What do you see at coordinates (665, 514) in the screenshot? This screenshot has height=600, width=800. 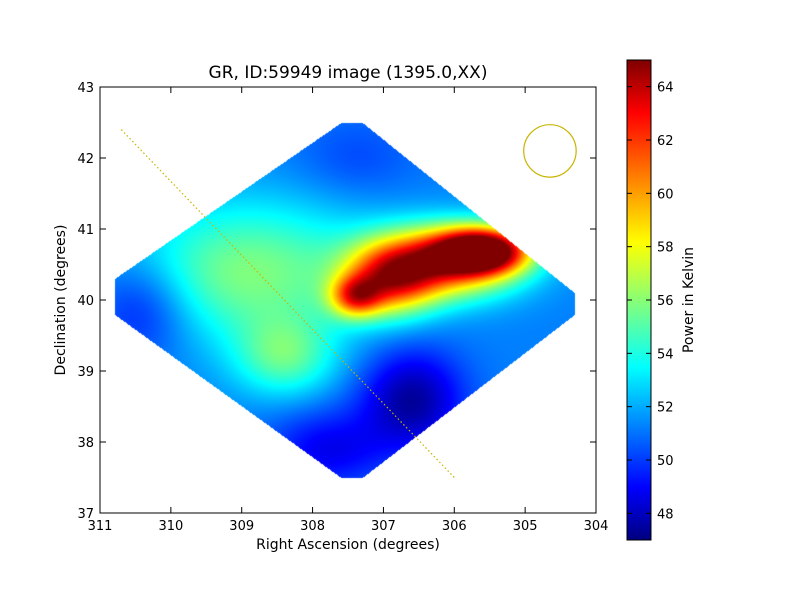 I see `colorbar-tick-label: 48` at bounding box center [665, 514].